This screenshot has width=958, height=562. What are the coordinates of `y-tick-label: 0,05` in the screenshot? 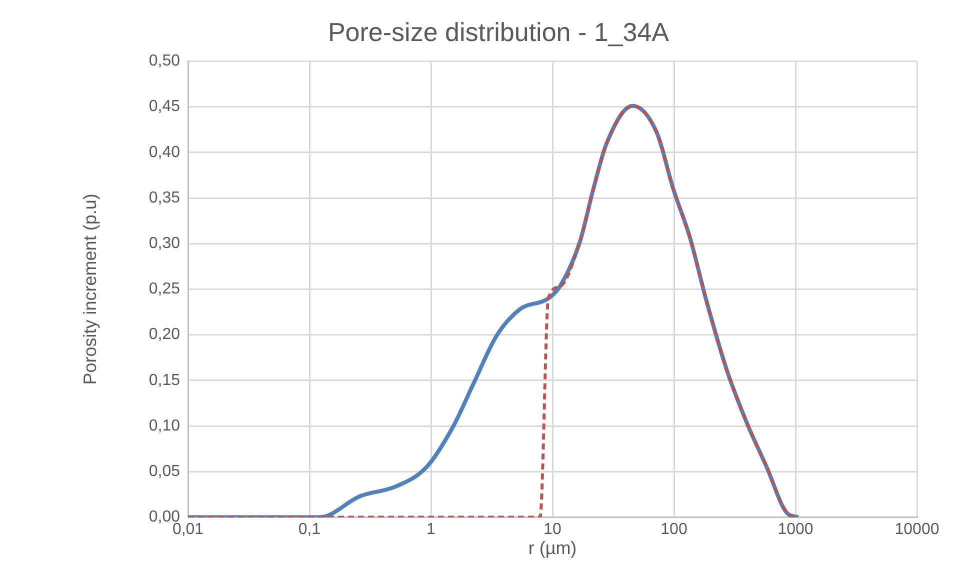 It's located at (164, 471).